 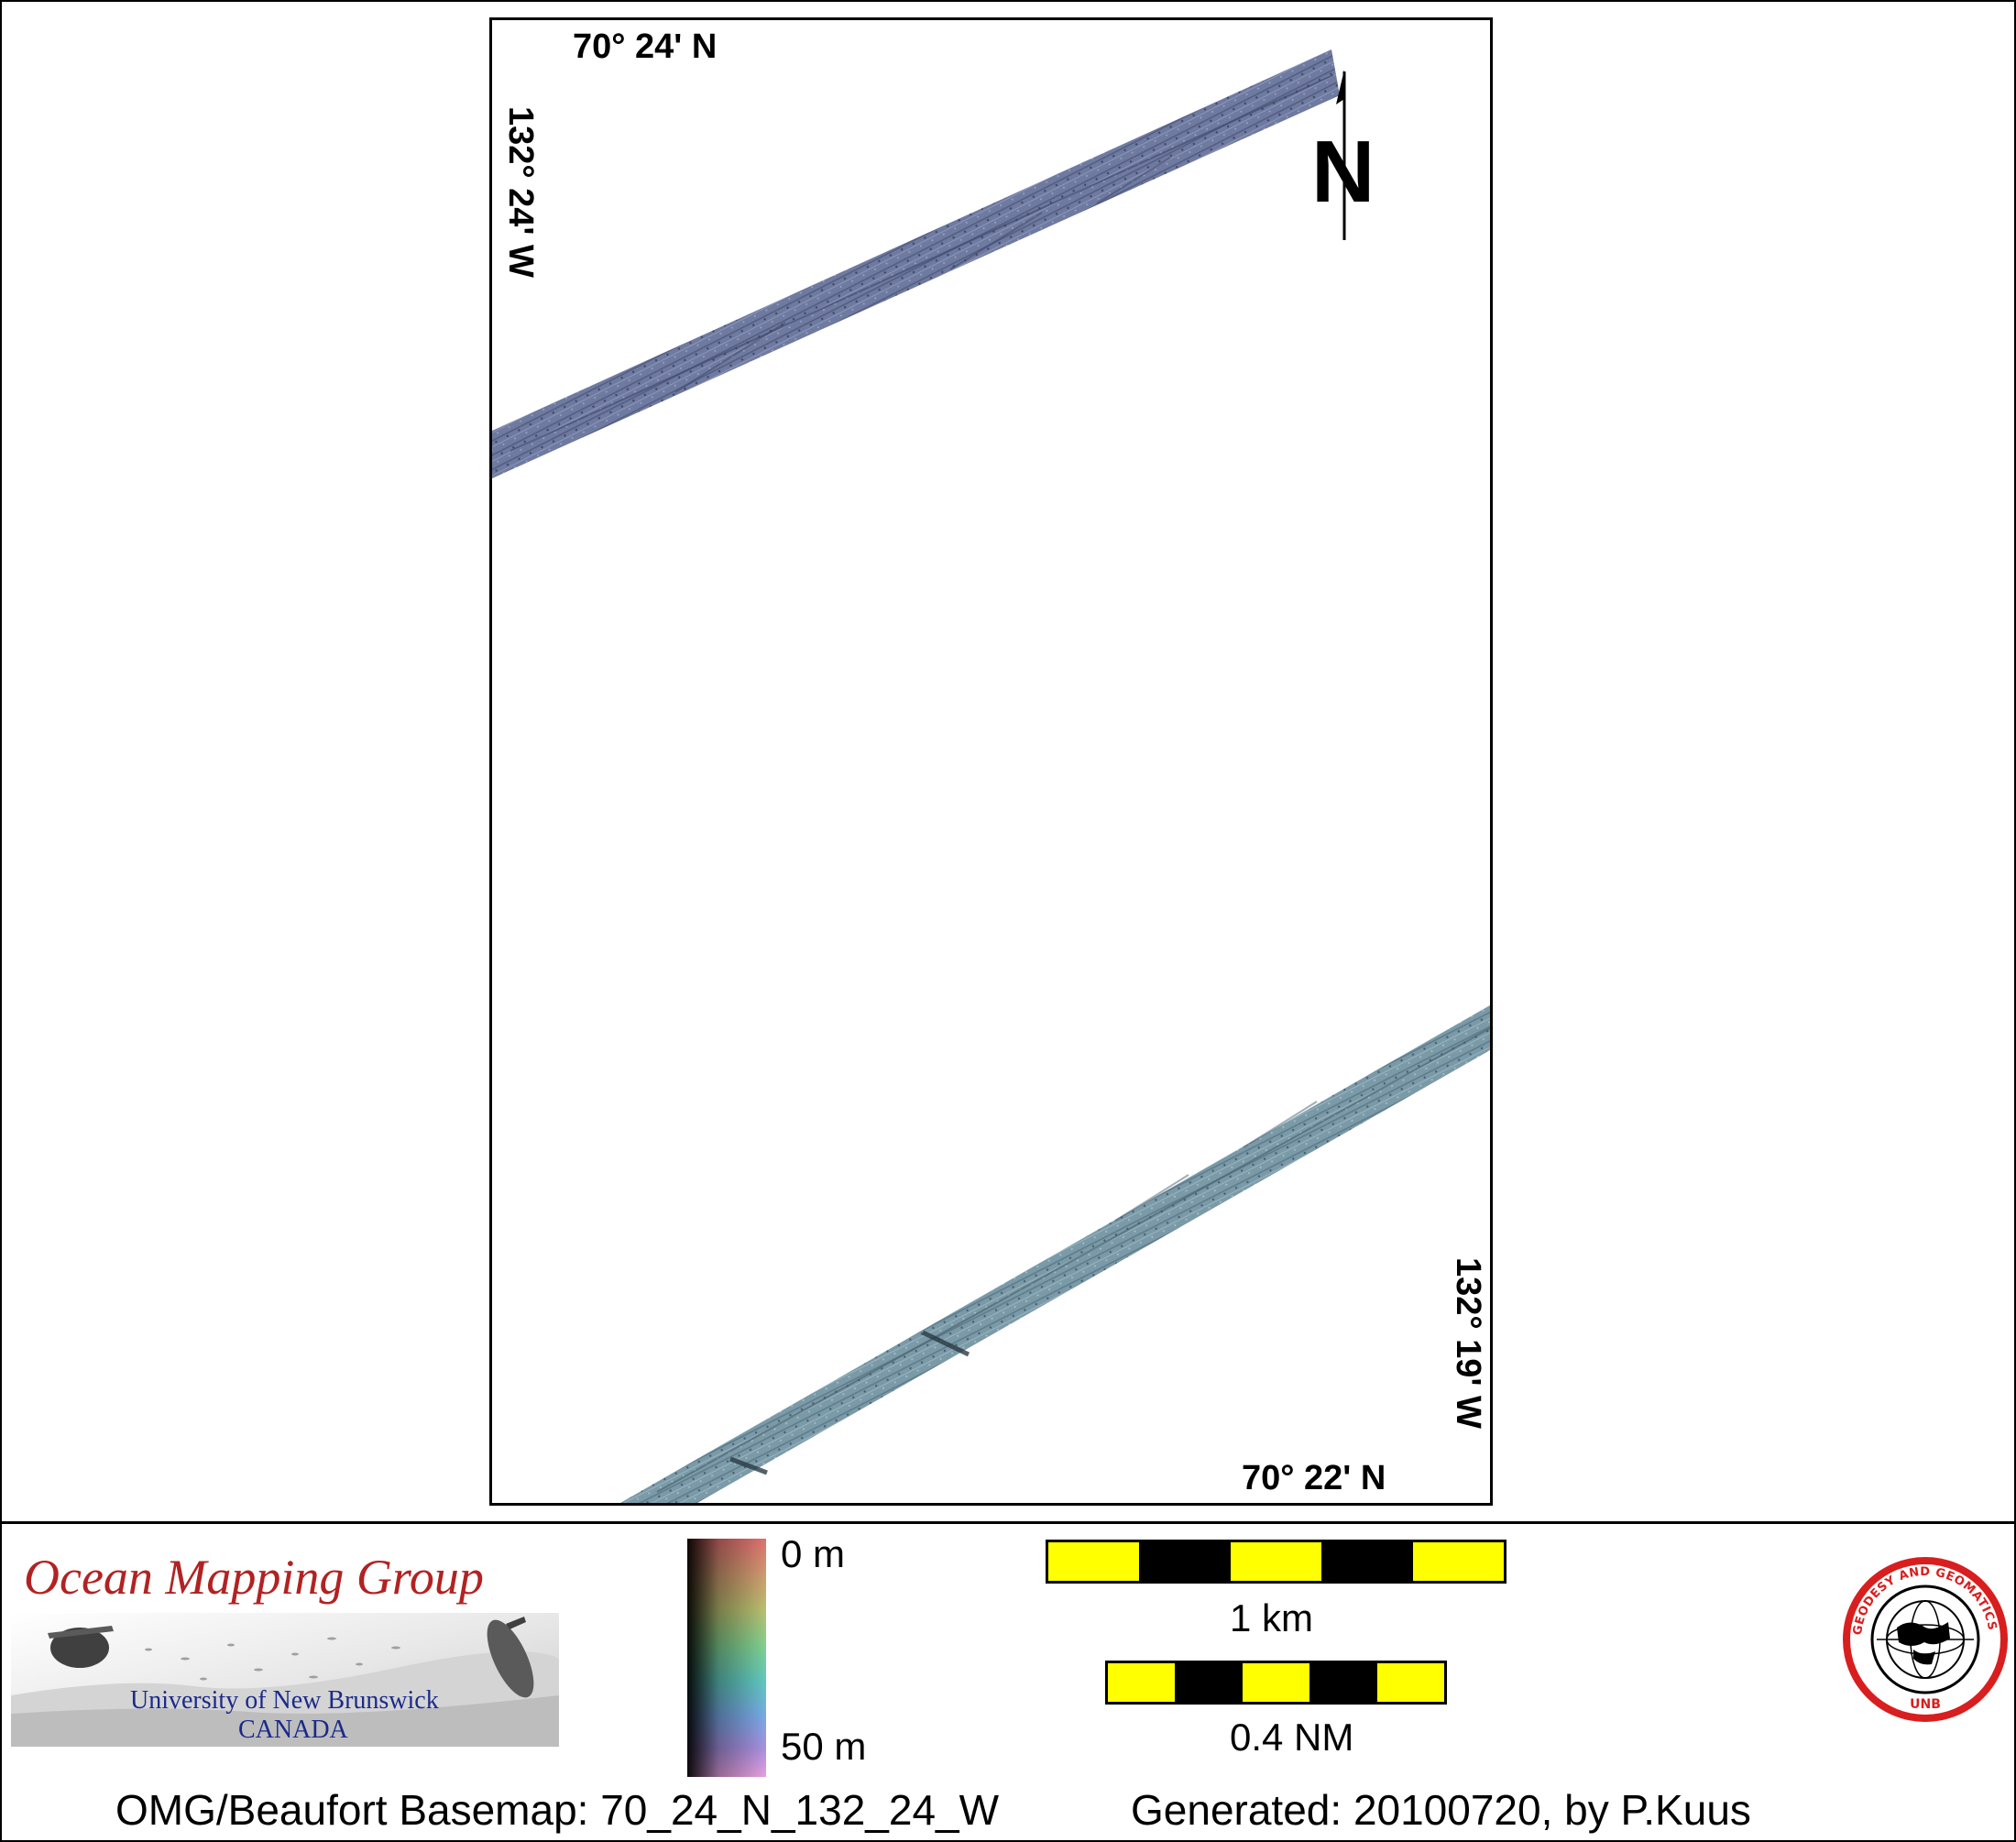 I want to click on km-scale-label: 1 km, so click(x=1272, y=1618).